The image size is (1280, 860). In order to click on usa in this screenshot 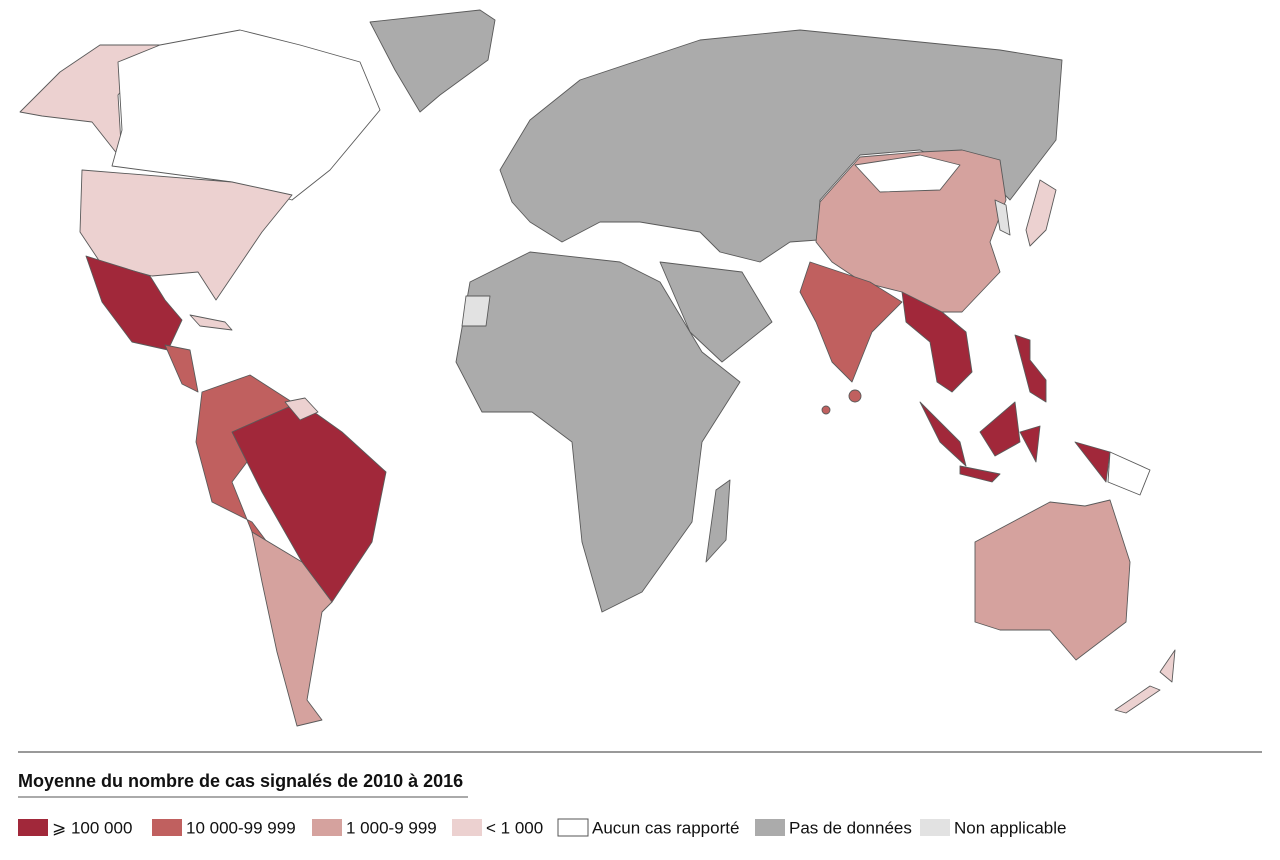, I will do `click(186, 235)`.